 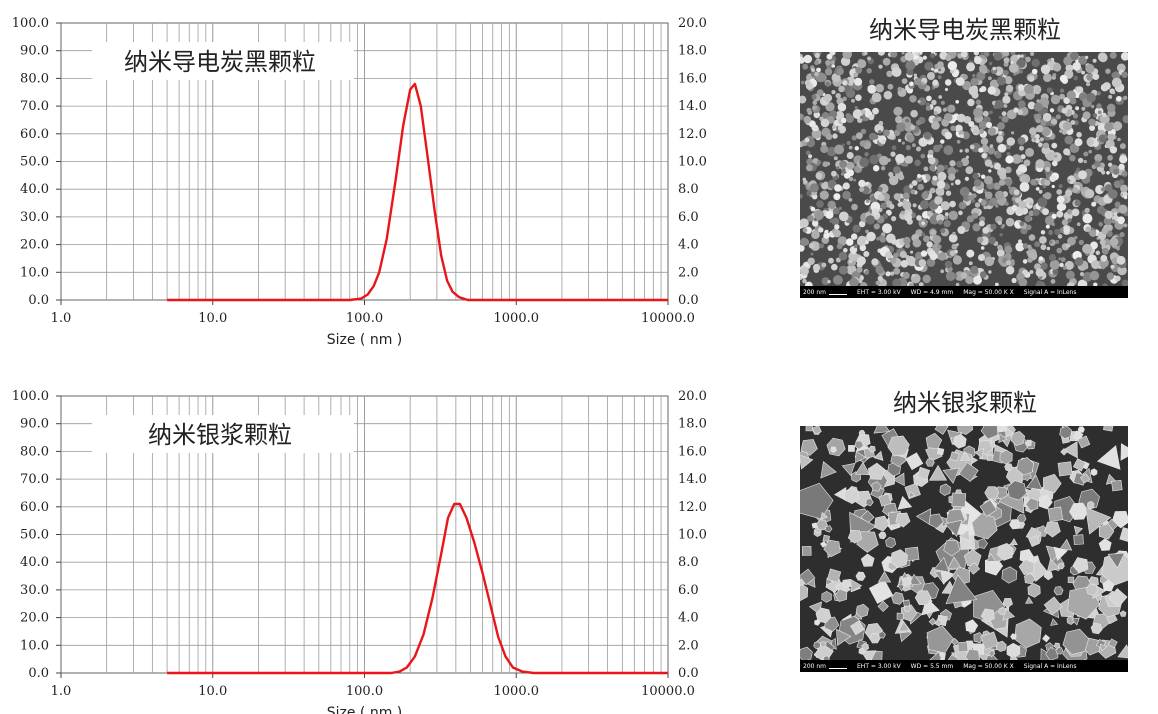 I want to click on y-tick-label: 30.0, so click(x=34, y=590).